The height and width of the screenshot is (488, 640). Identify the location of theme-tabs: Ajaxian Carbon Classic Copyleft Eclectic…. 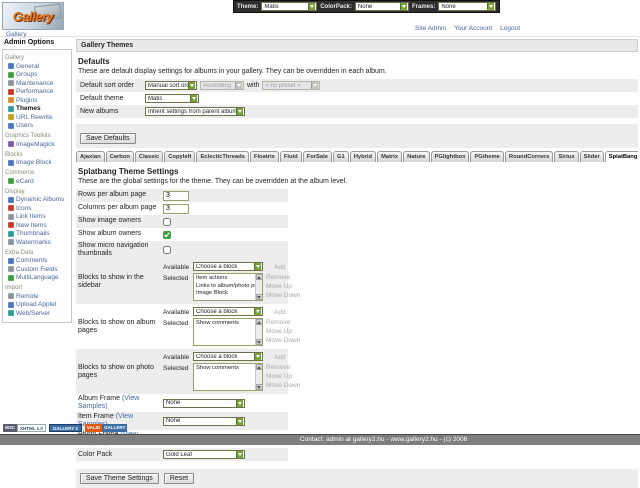
(357, 156).